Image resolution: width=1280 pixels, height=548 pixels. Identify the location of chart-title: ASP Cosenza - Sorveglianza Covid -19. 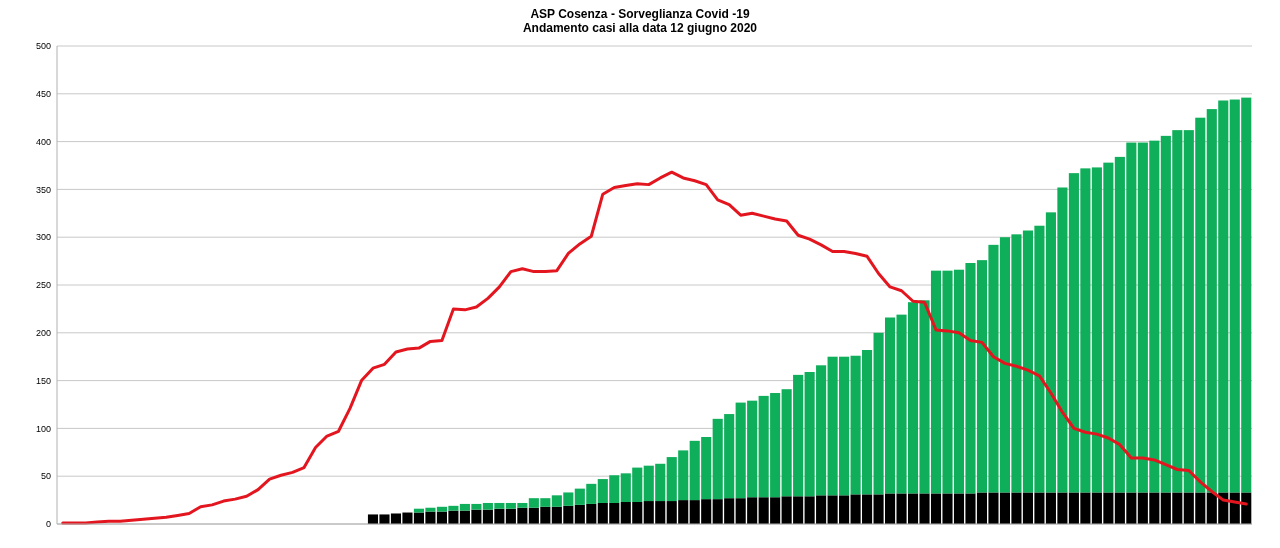
(640, 14).